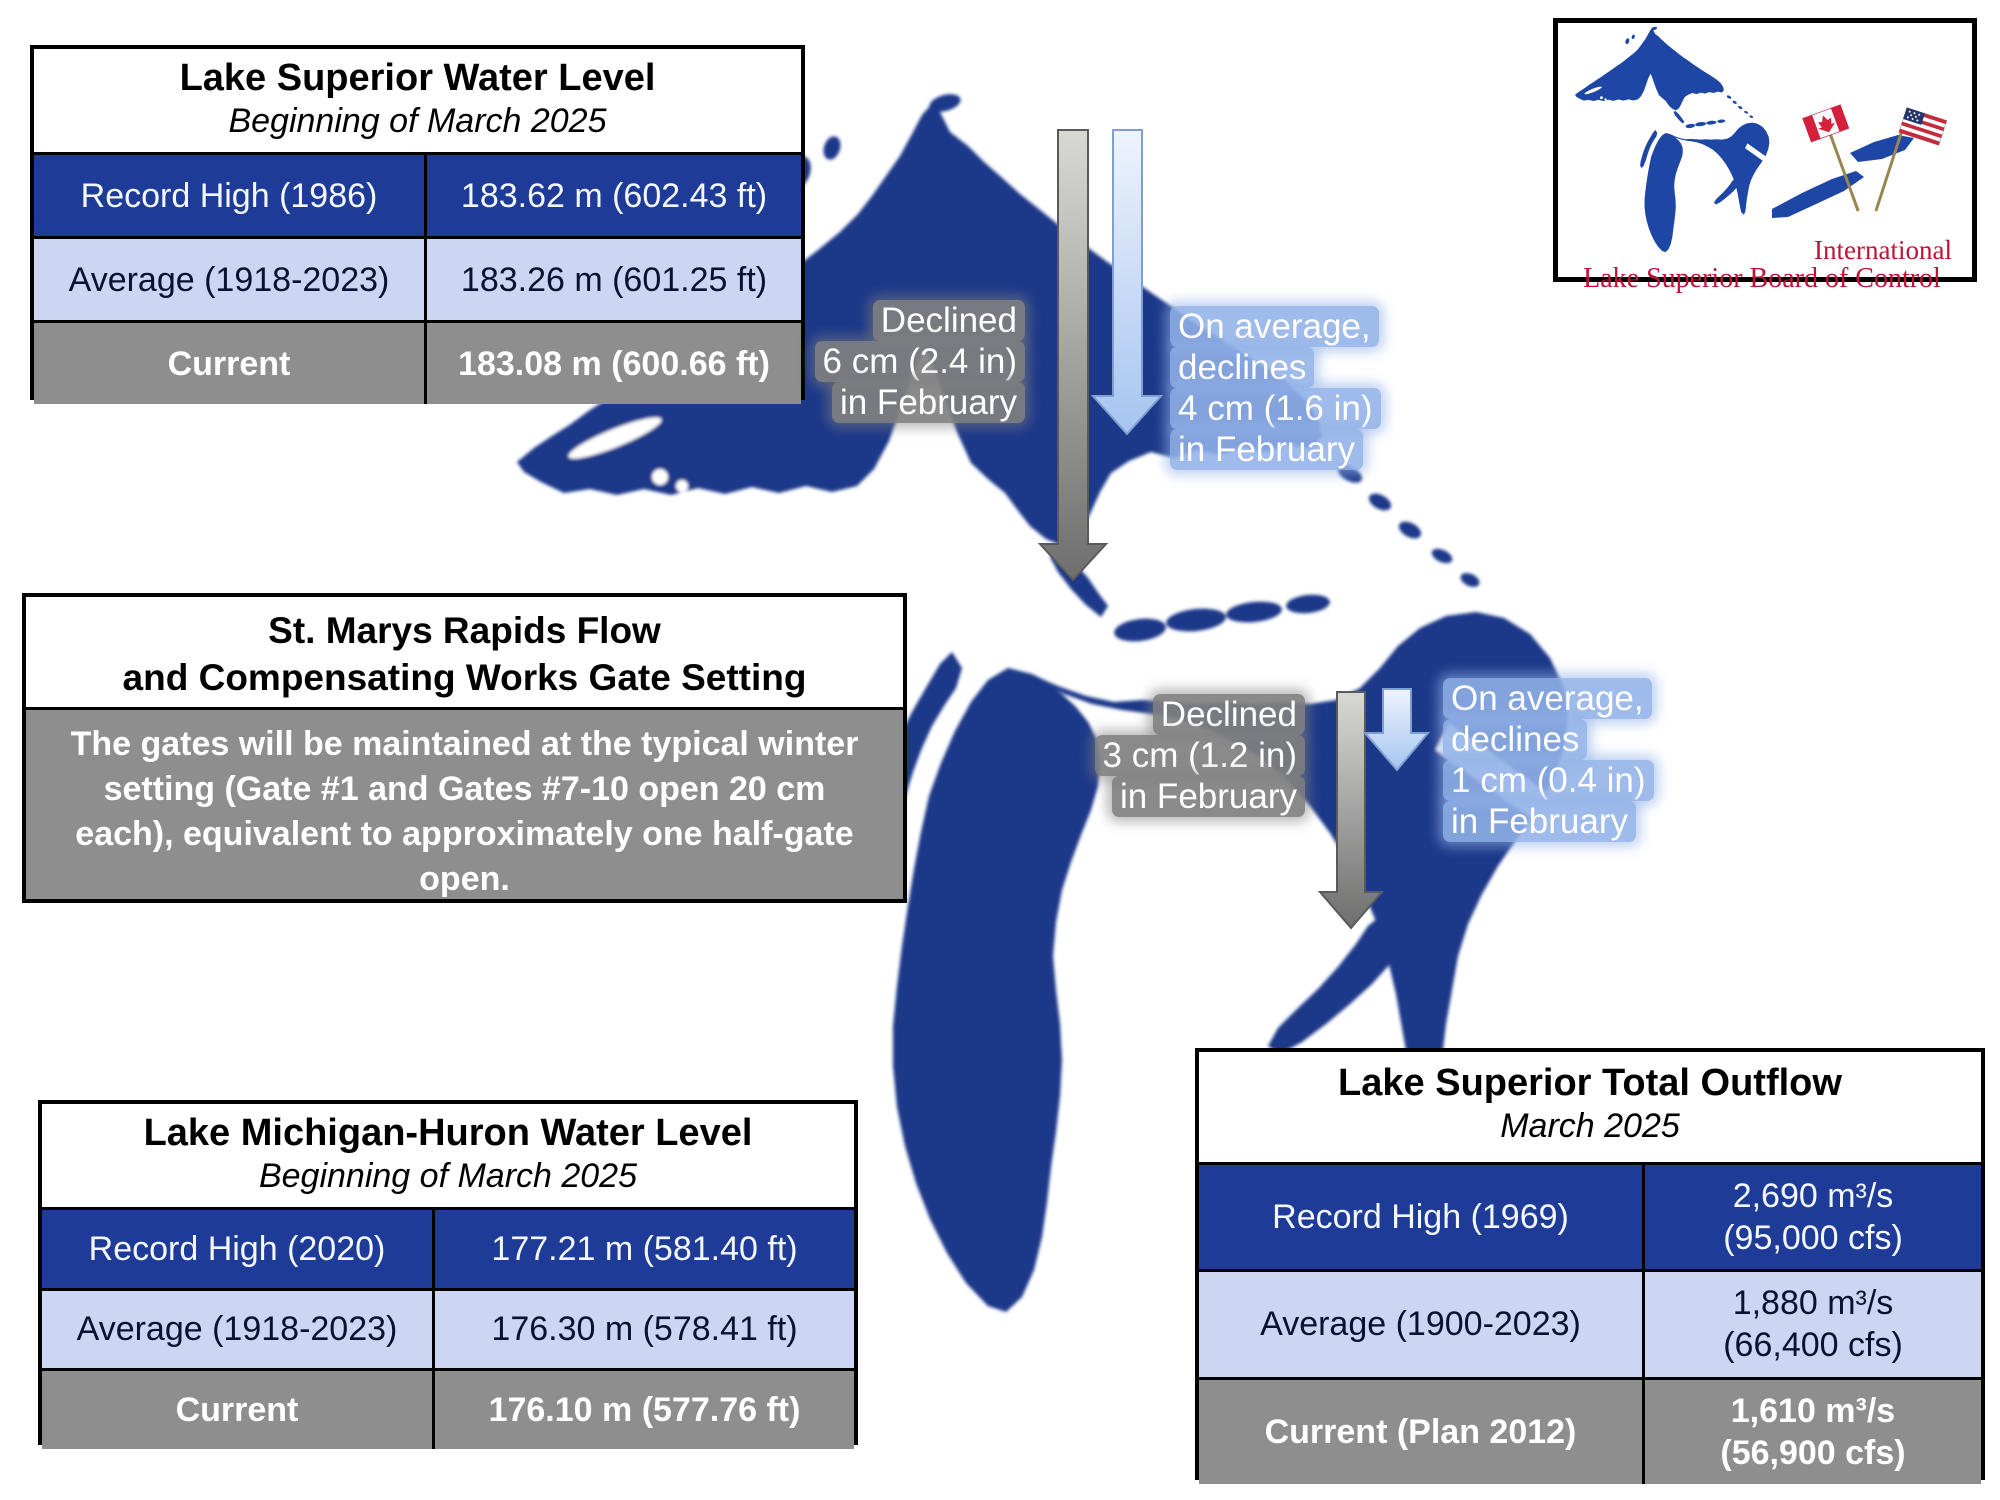 Image resolution: width=2000 pixels, height=1500 pixels. Describe the element at coordinates (1073, 355) in the screenshot. I see `superior-decline-arrow-icon` at that location.